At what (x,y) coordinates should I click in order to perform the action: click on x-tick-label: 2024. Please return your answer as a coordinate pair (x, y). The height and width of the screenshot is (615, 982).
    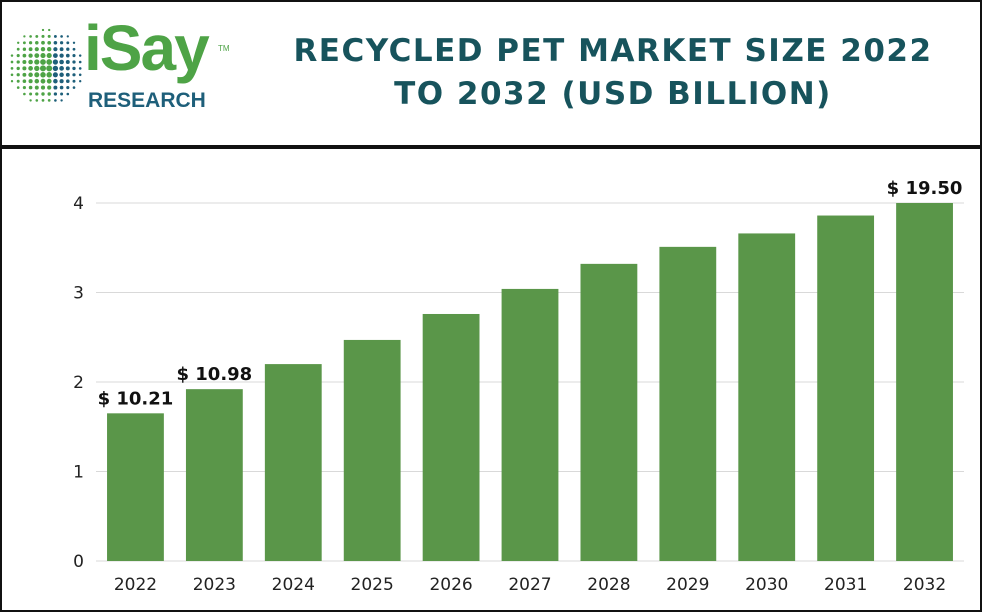
    Looking at the image, I should click on (293, 585).